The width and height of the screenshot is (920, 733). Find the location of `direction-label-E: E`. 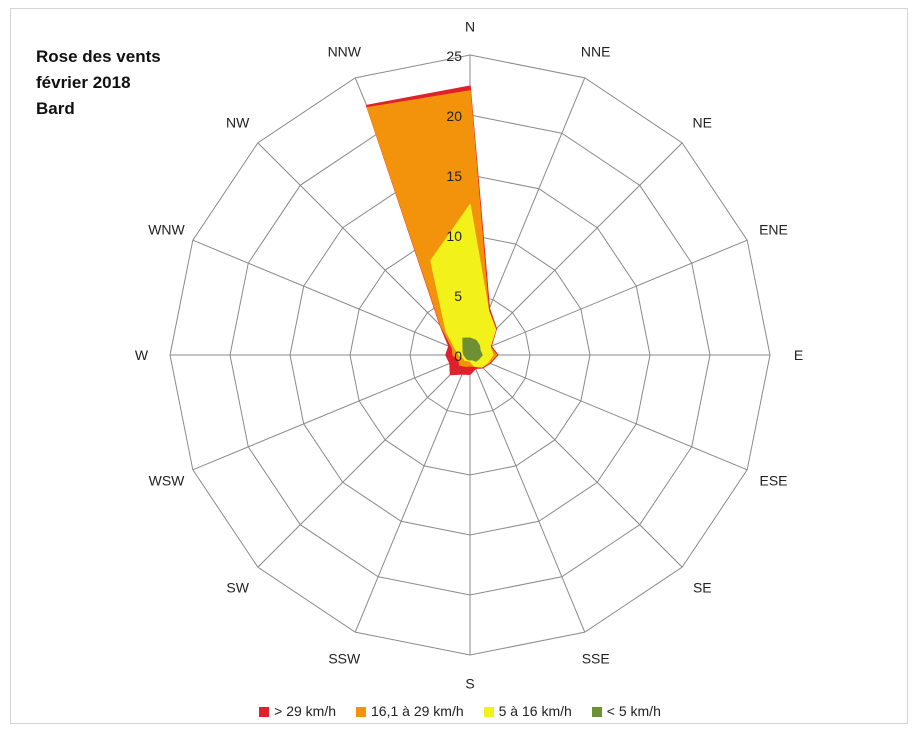

direction-label-E: E is located at coordinates (798, 355).